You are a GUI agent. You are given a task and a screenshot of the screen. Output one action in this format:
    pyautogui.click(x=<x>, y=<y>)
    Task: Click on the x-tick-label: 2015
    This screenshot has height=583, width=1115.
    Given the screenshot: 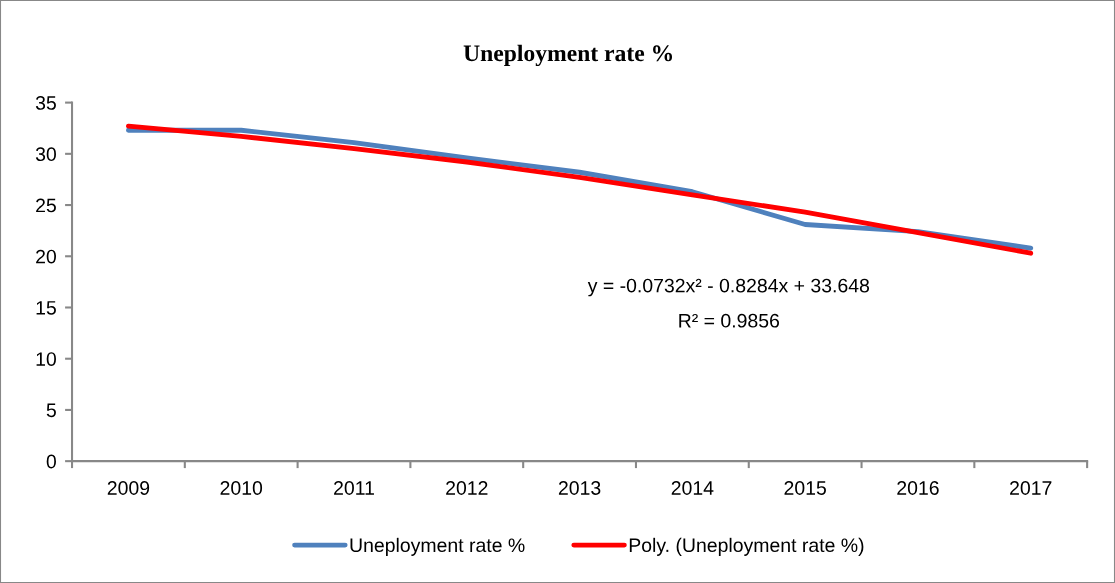 What is the action you would take?
    pyautogui.click(x=805, y=488)
    